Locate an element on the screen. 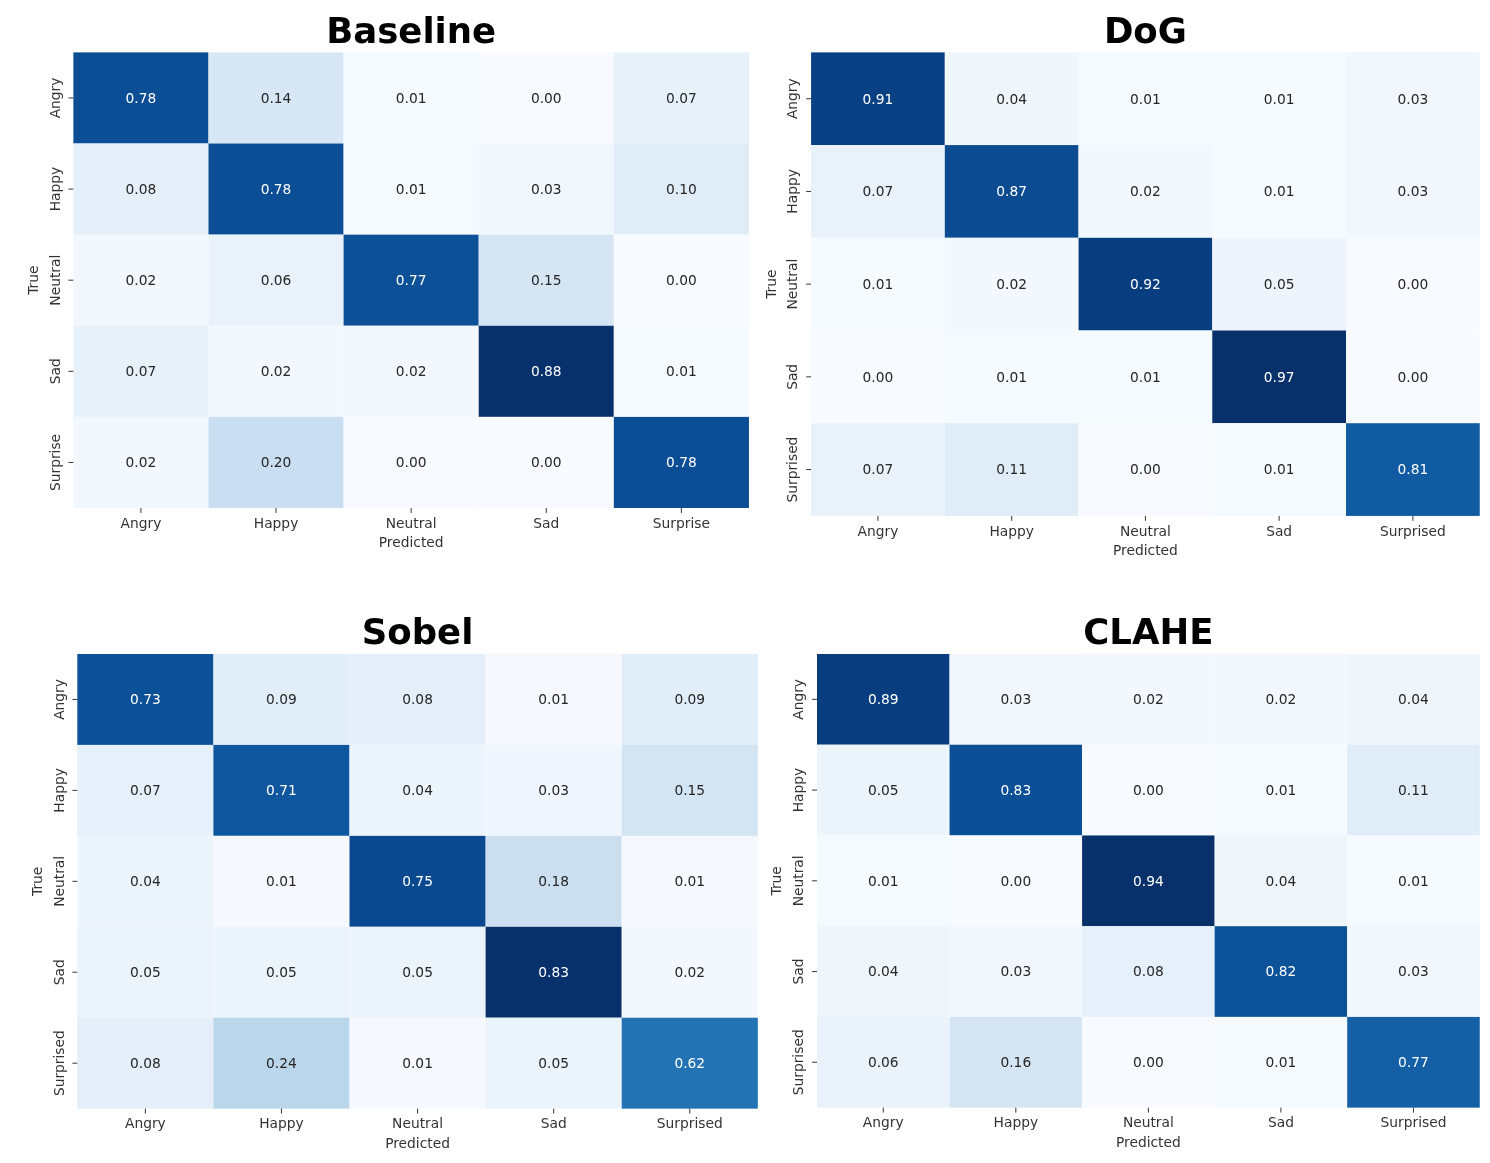  data-label: 0.92 is located at coordinates (1145, 283).